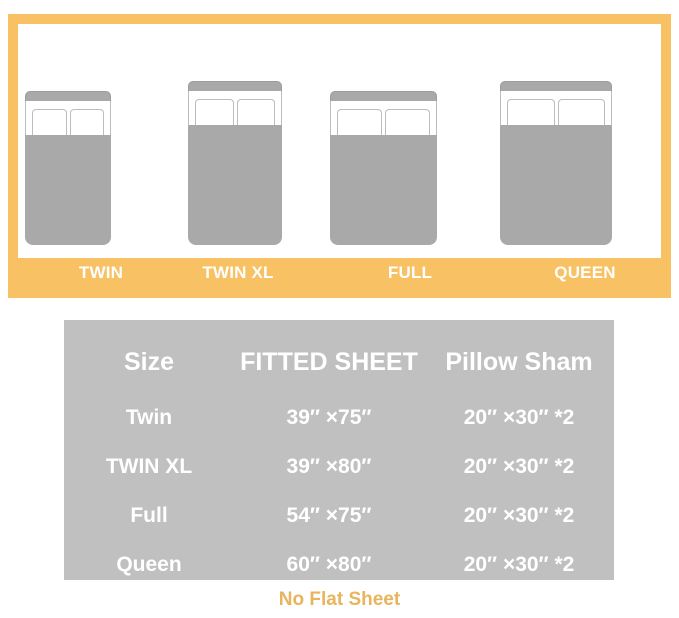 This screenshot has height=618, width=679. I want to click on table-row: TWIN XL 39″ ×80″ 20″ ×30″ *2, so click(339, 467).